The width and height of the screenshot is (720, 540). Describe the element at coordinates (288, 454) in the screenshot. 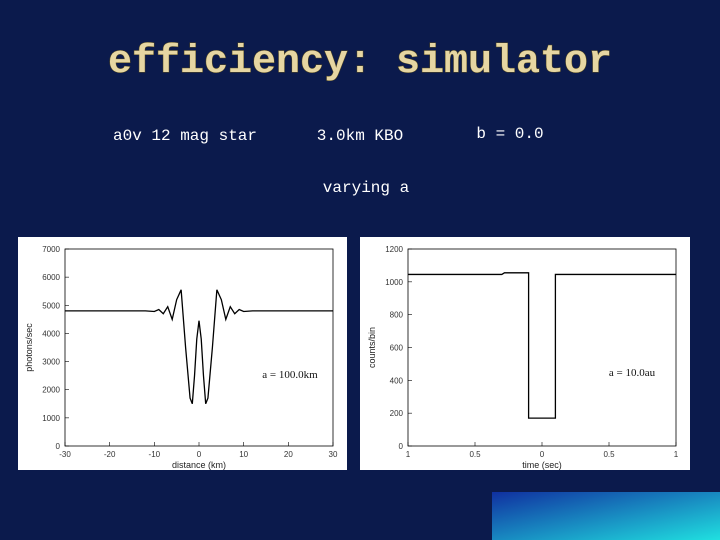

I see `x-tick-label: 20` at that location.